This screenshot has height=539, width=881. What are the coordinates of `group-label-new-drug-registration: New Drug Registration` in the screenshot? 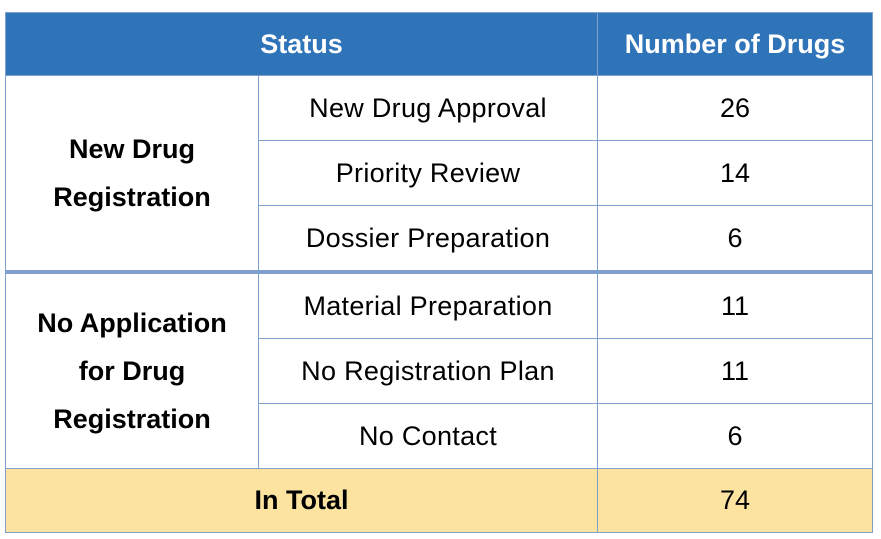 It's located at (132, 174).